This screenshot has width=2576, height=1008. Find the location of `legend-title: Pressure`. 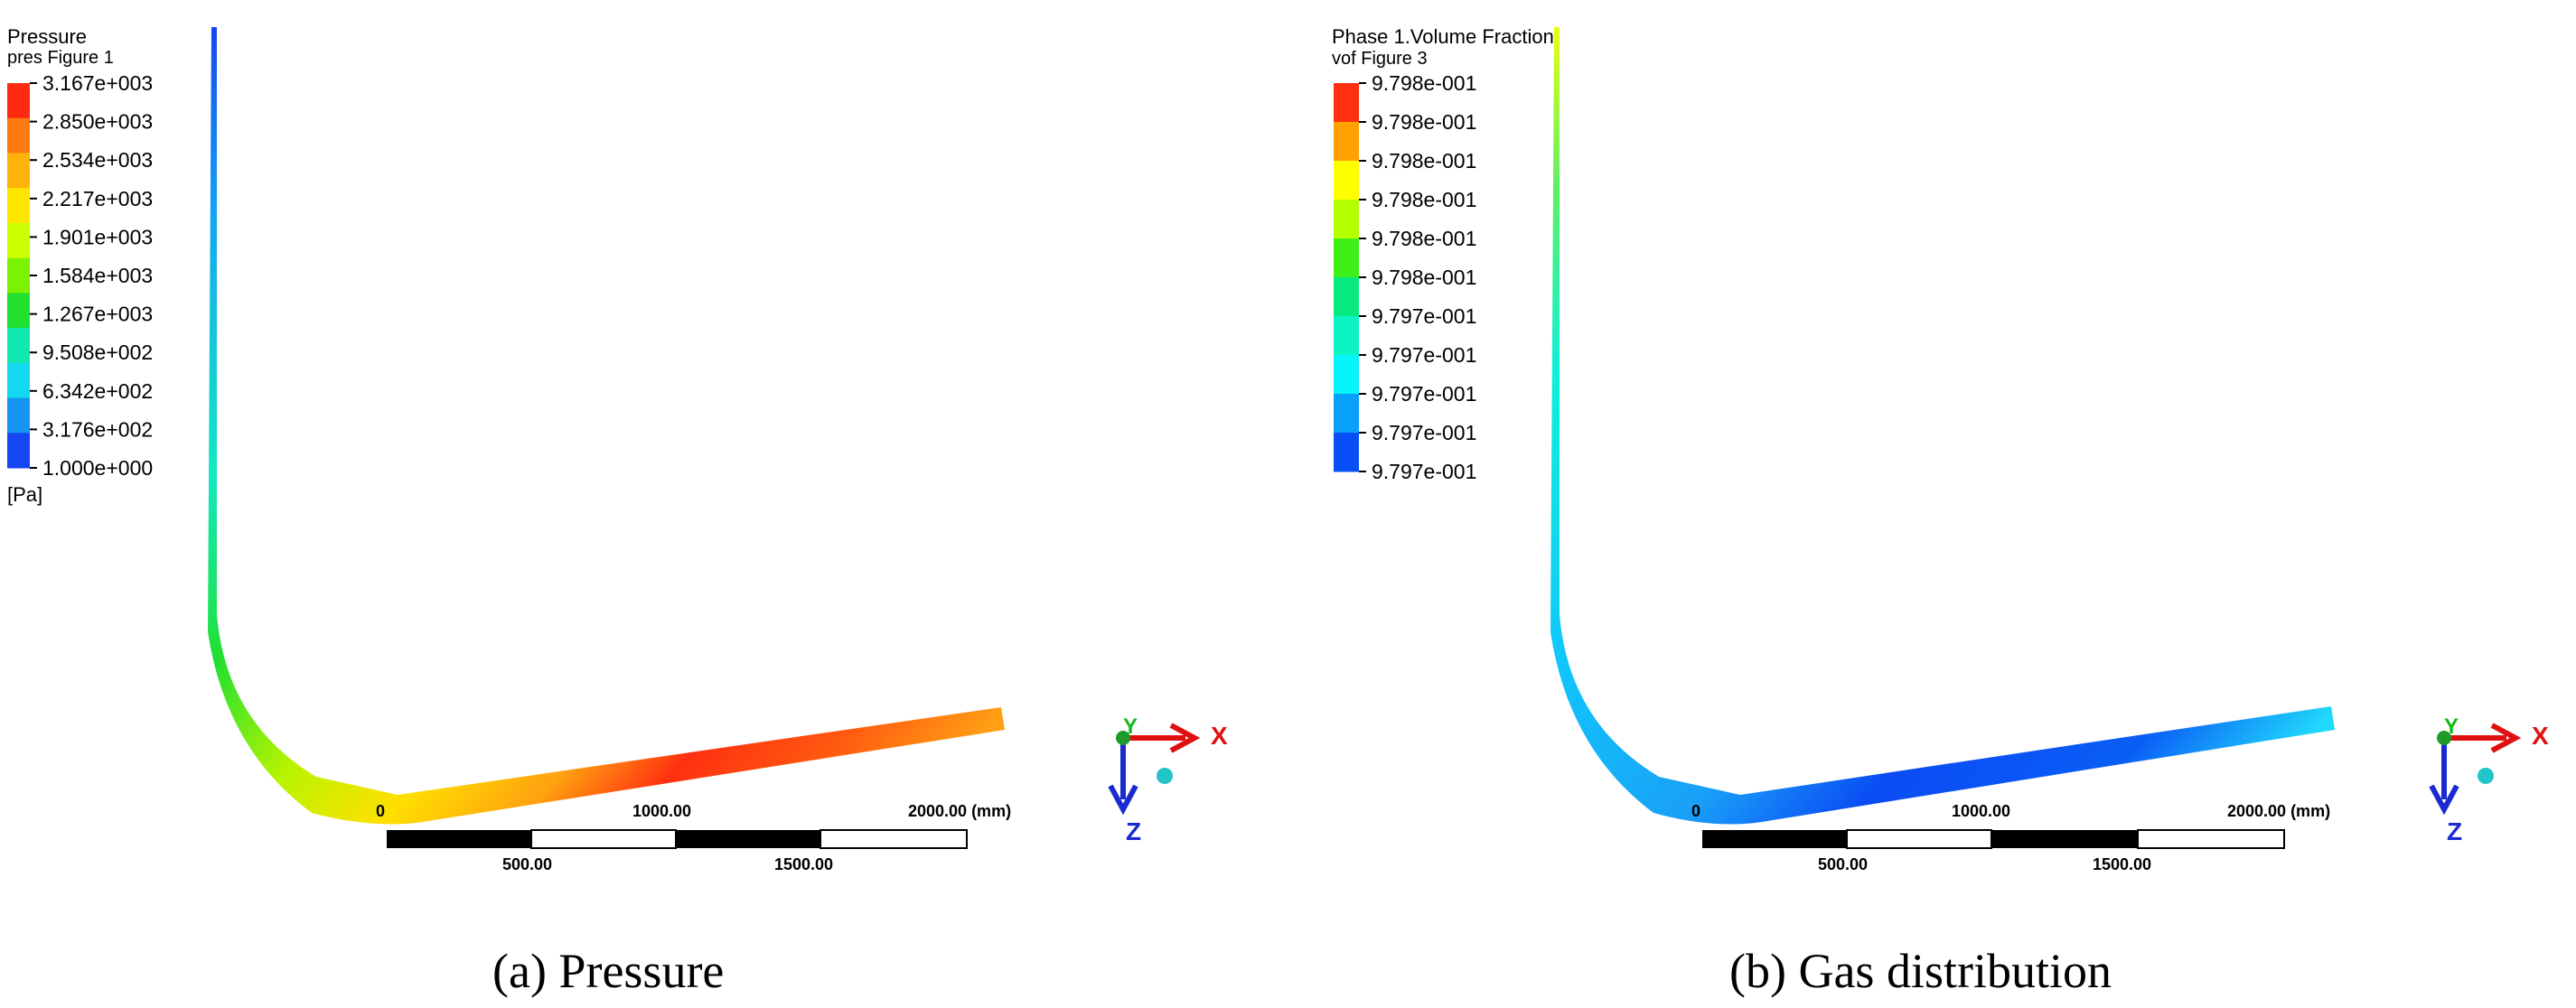

legend-title: Pressure is located at coordinates (47, 36).